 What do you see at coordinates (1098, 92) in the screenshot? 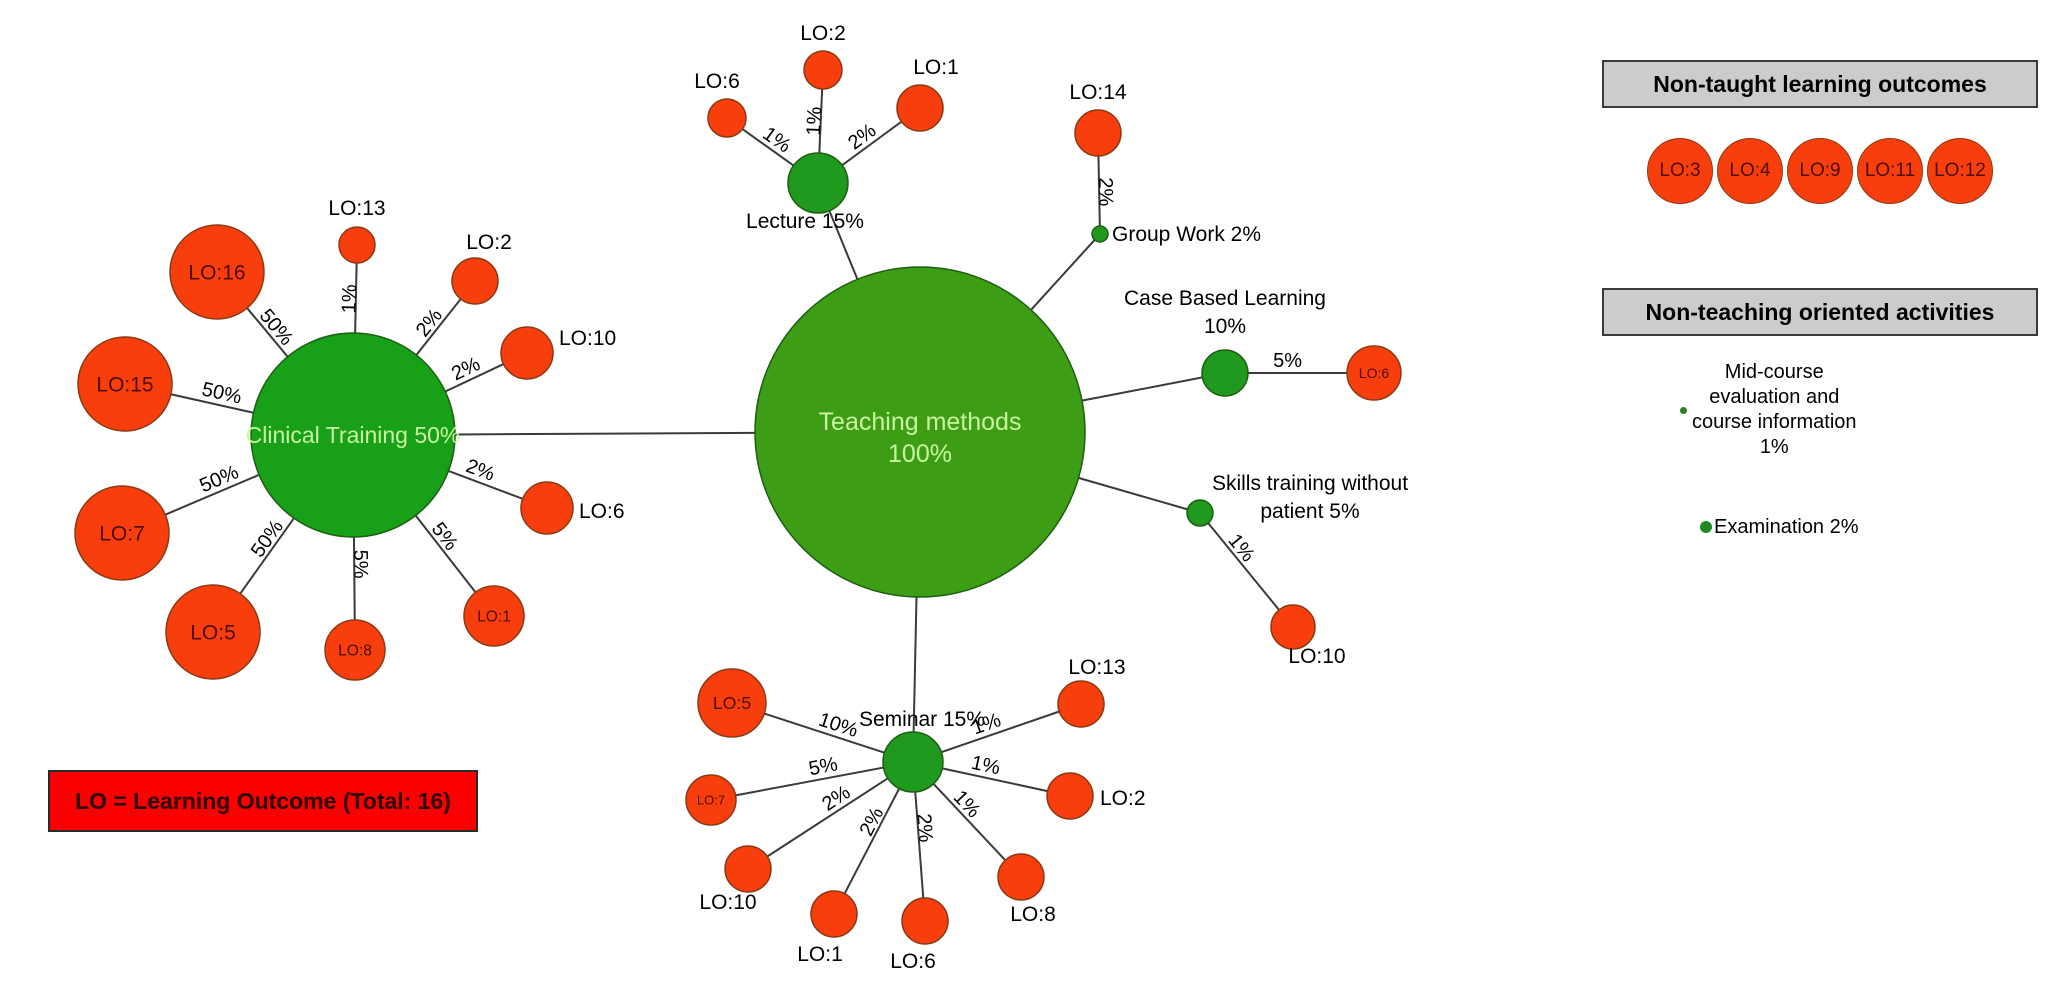
I see `outcome-label-gw-lo14: LO:14` at bounding box center [1098, 92].